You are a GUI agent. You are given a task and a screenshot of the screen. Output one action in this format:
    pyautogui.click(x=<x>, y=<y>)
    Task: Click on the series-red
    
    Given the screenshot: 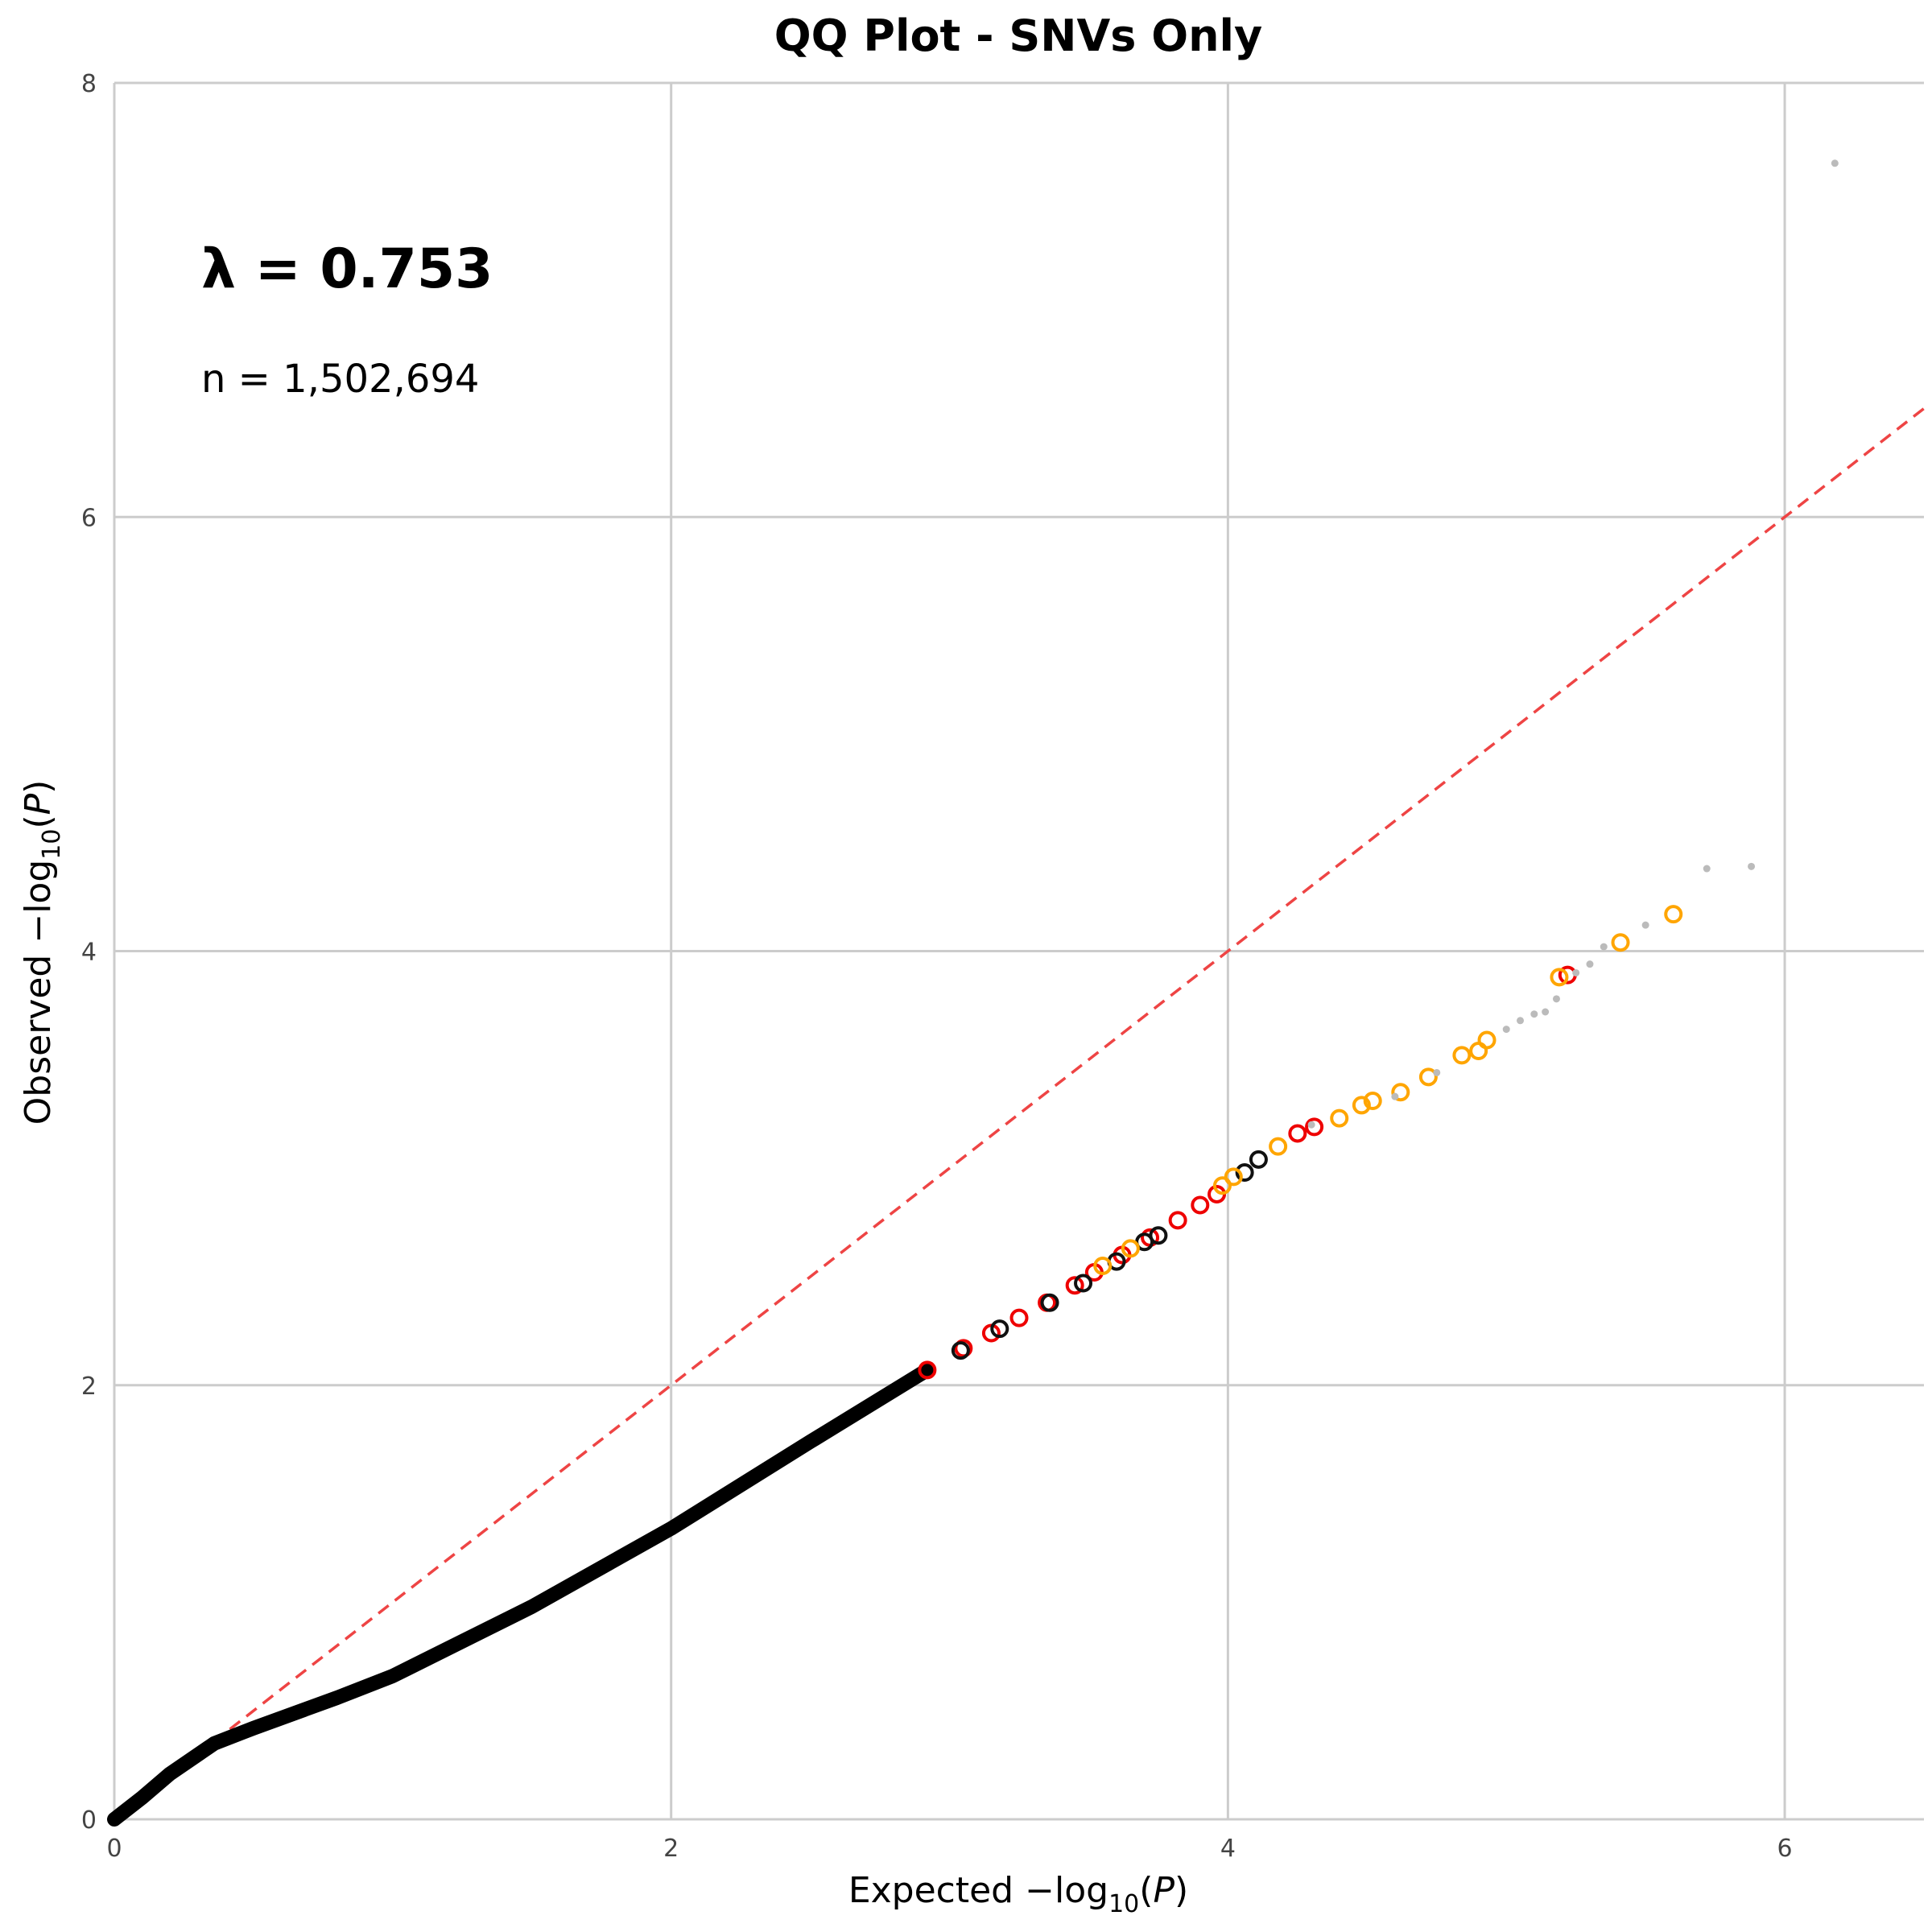 What is the action you would take?
    pyautogui.click(x=1247, y=1172)
    